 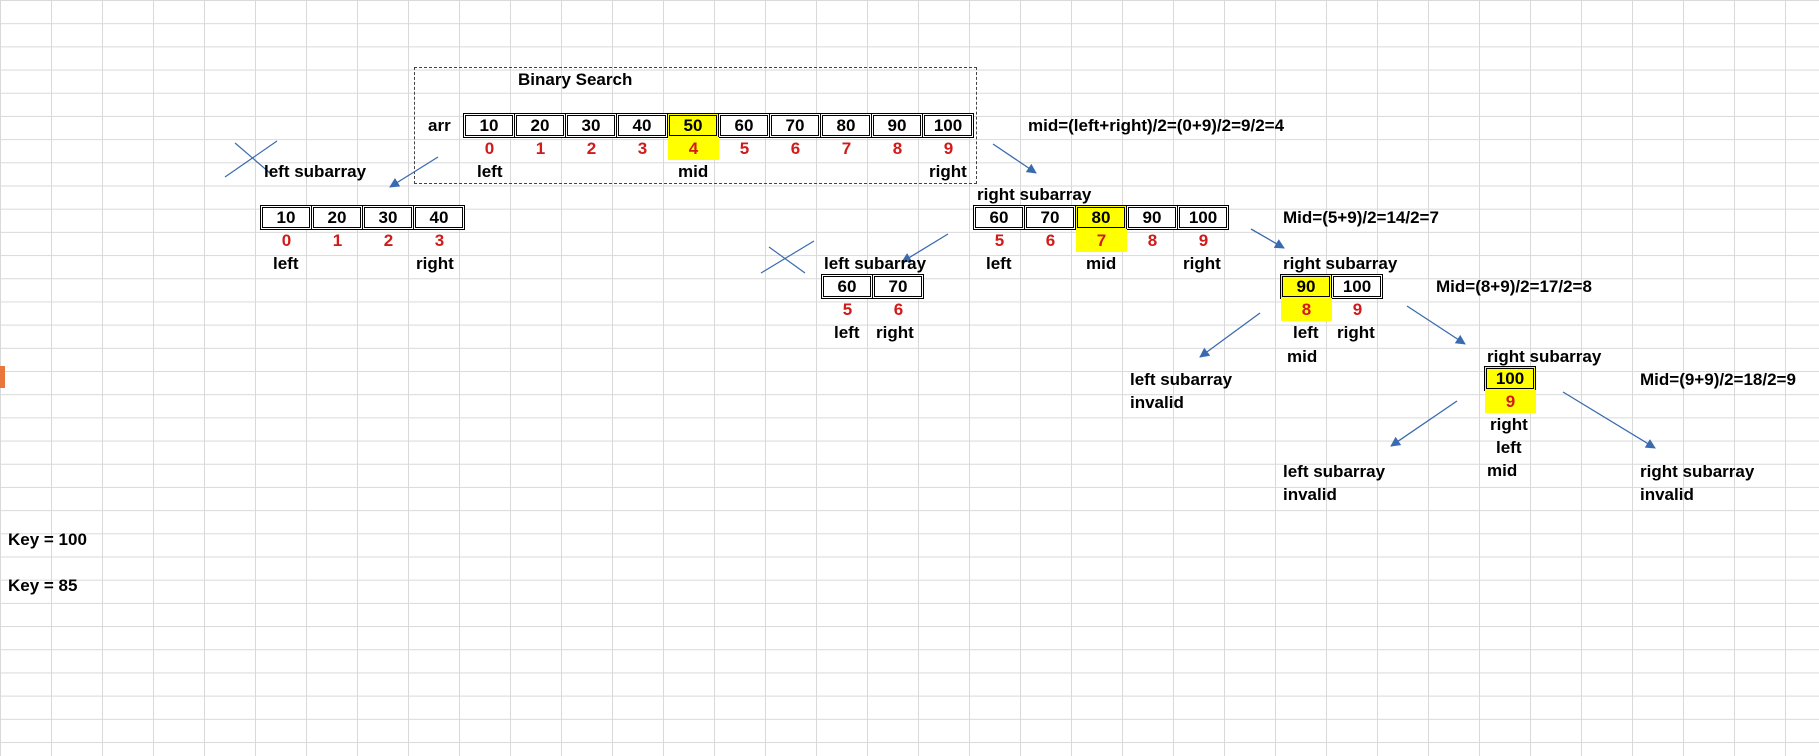 What do you see at coordinates (1156, 125) in the screenshot?
I see `main-mid-formula: mid=(left+right)/2=(0+9)/2=9/2=4` at bounding box center [1156, 125].